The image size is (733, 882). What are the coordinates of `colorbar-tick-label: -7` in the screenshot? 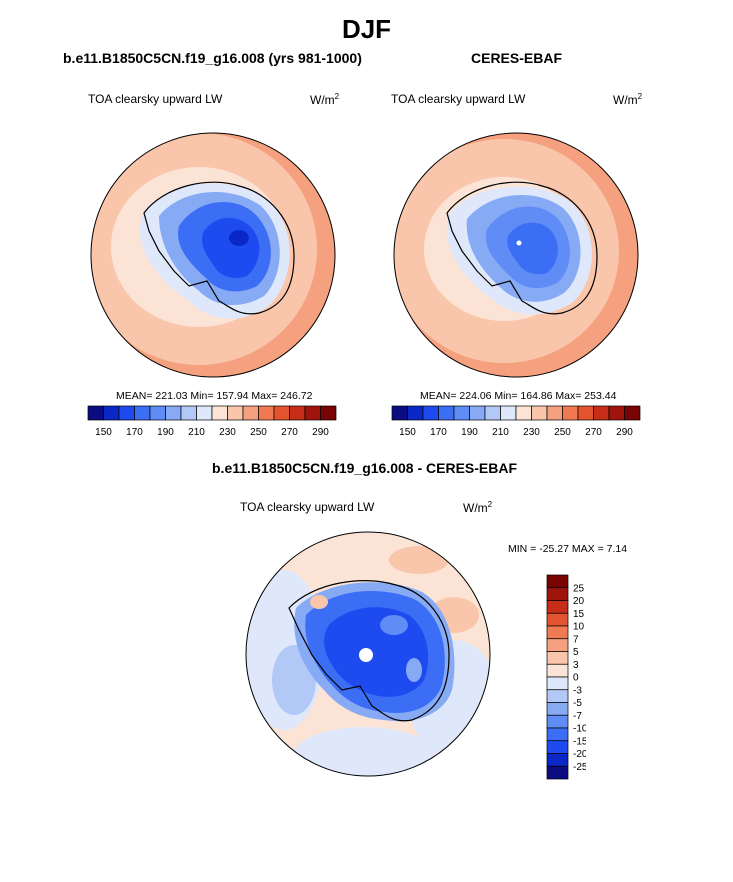 It's located at (577, 716).